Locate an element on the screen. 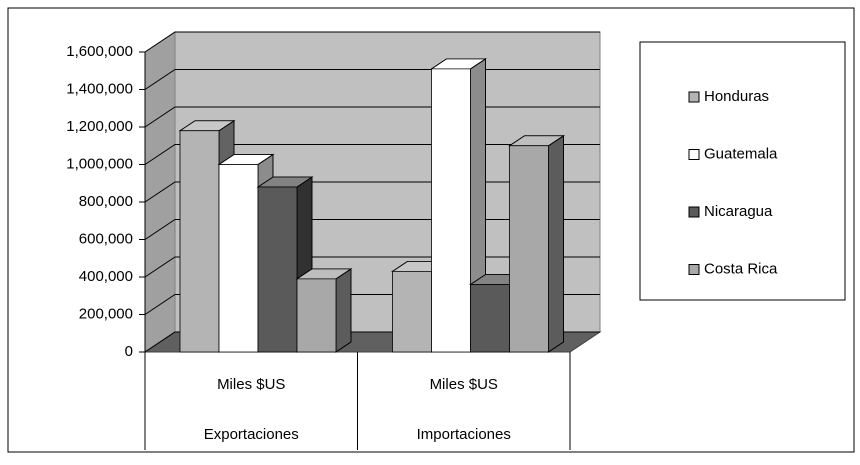  y-tick-label: 800,000 is located at coordinates (106, 201).